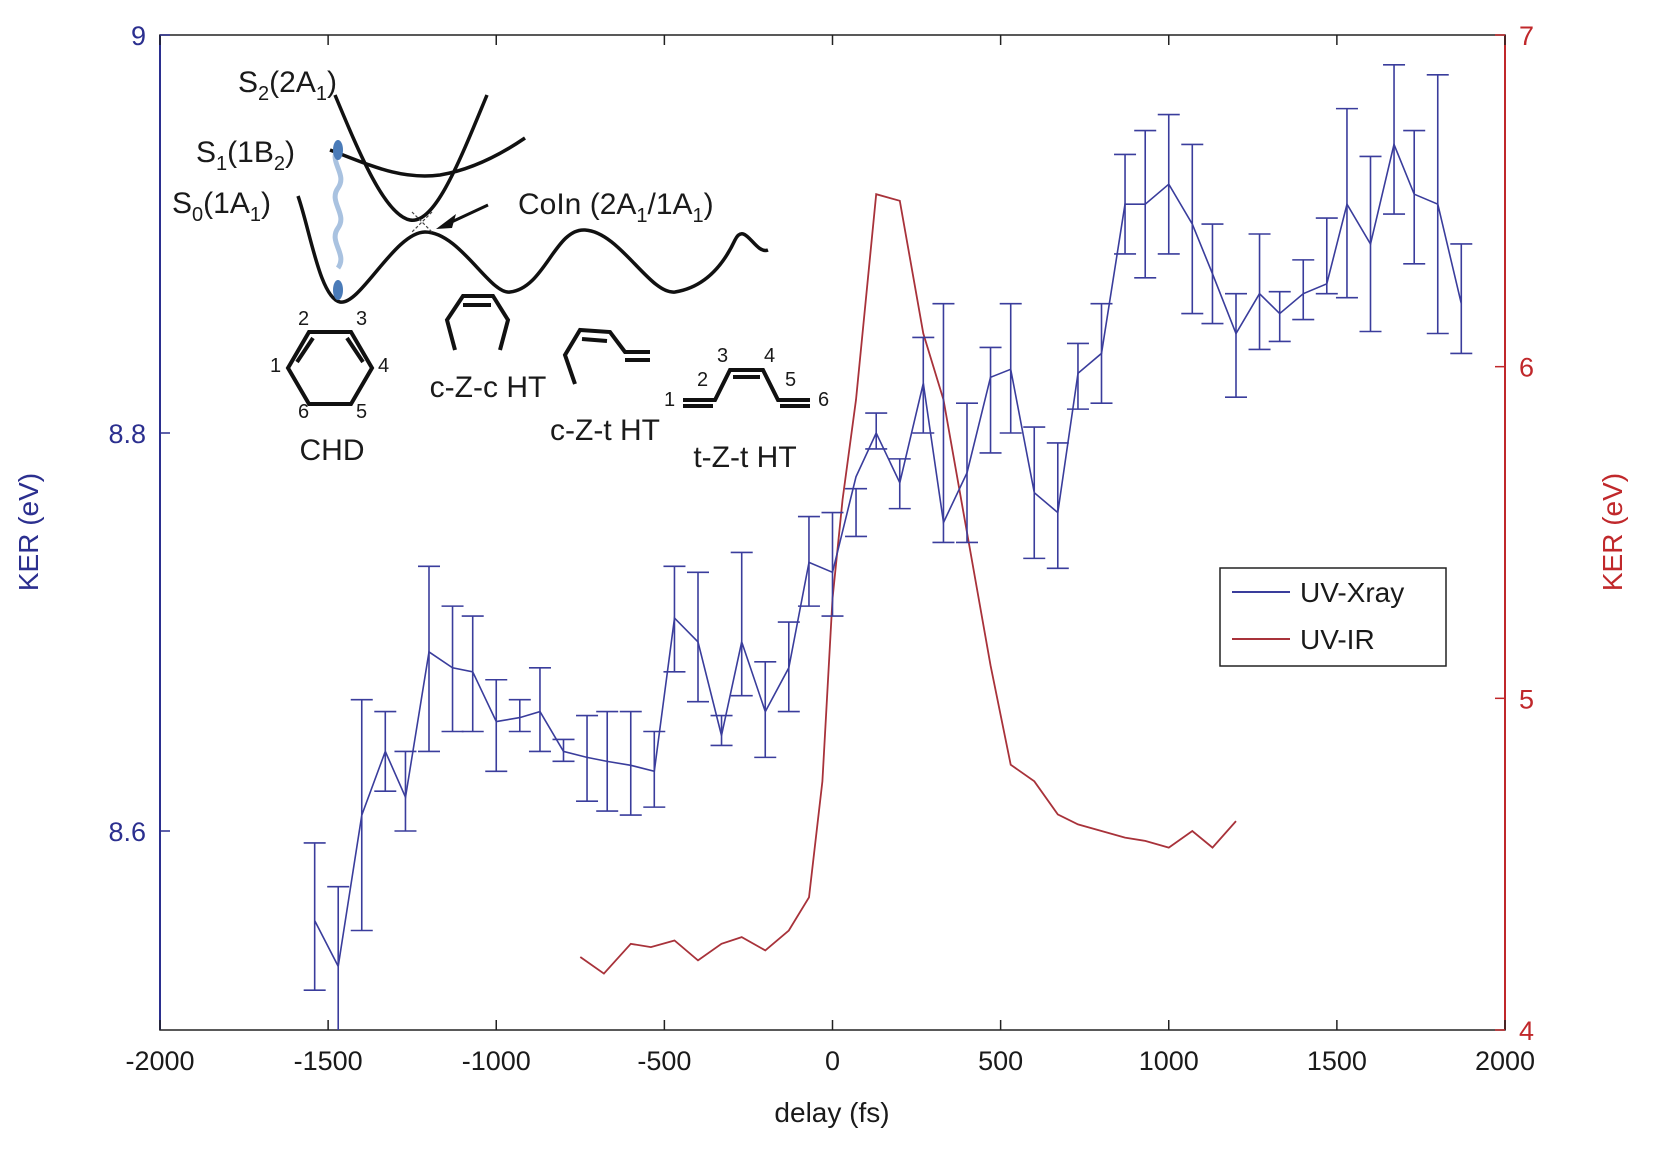 The height and width of the screenshot is (1150, 1654). Describe the element at coordinates (722, 356) in the screenshot. I see `tzt-num-3: 3` at that location.